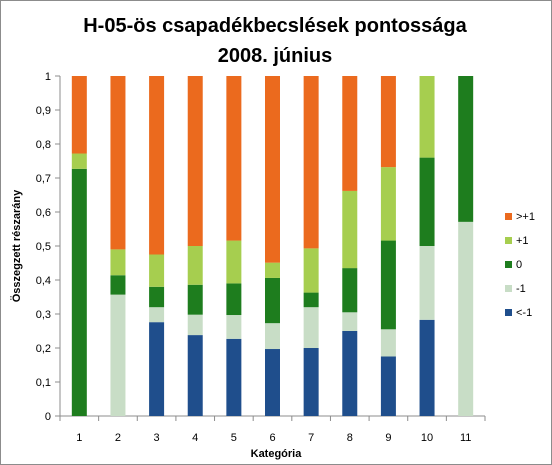 This screenshot has height=465, width=552. Describe the element at coordinates (16, 245) in the screenshot. I see `y-axis-title: Összegzett részarány` at that location.